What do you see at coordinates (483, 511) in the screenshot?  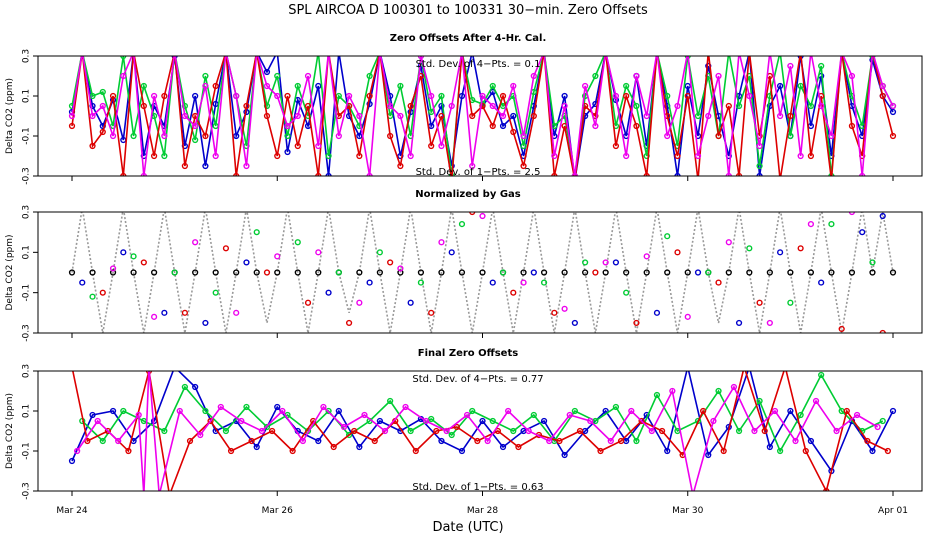 I see `x-tick-label: Mar 28` at bounding box center [483, 511].